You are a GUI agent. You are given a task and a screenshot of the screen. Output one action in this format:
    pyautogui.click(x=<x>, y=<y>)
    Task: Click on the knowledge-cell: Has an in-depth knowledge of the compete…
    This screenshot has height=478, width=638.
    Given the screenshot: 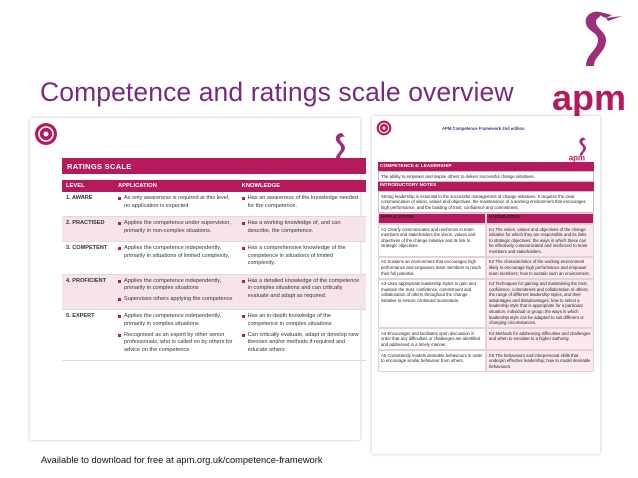 What is the action you would take?
    pyautogui.click(x=301, y=335)
    